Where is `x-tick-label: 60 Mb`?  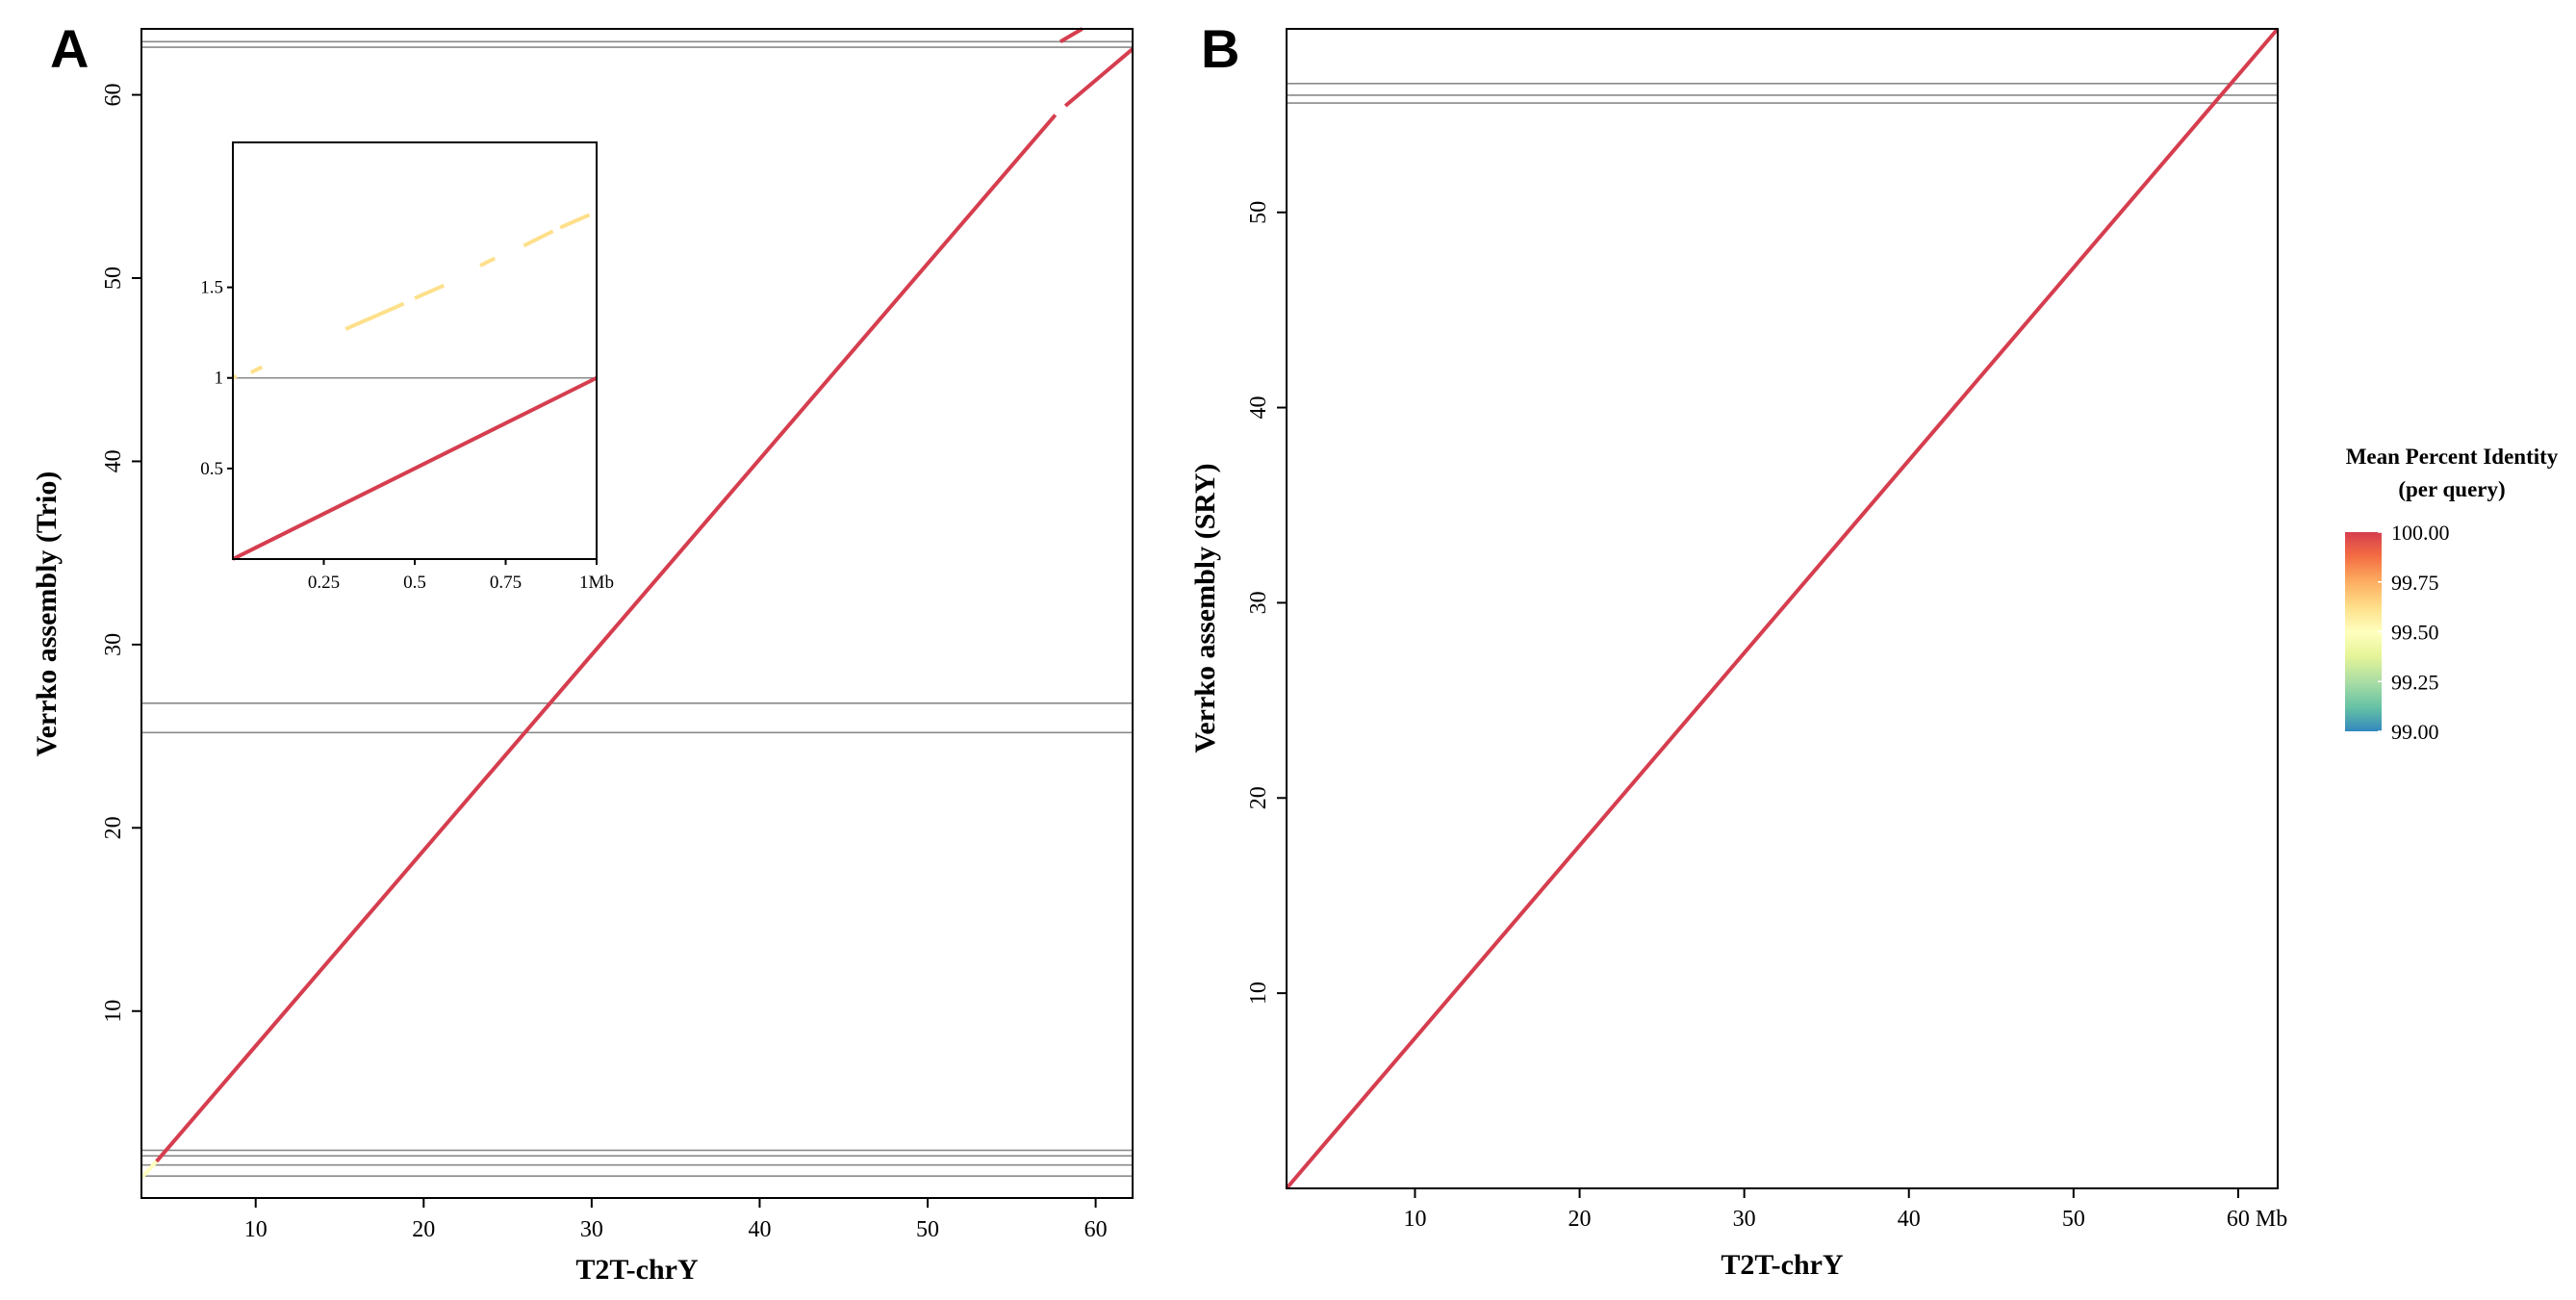
x-tick-label: 60 Mb is located at coordinates (2257, 1219).